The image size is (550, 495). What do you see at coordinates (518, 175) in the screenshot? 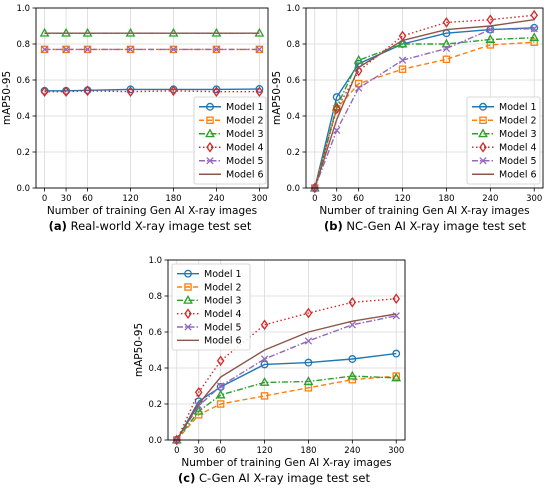
I see `legend-label: Model 6` at bounding box center [518, 175].